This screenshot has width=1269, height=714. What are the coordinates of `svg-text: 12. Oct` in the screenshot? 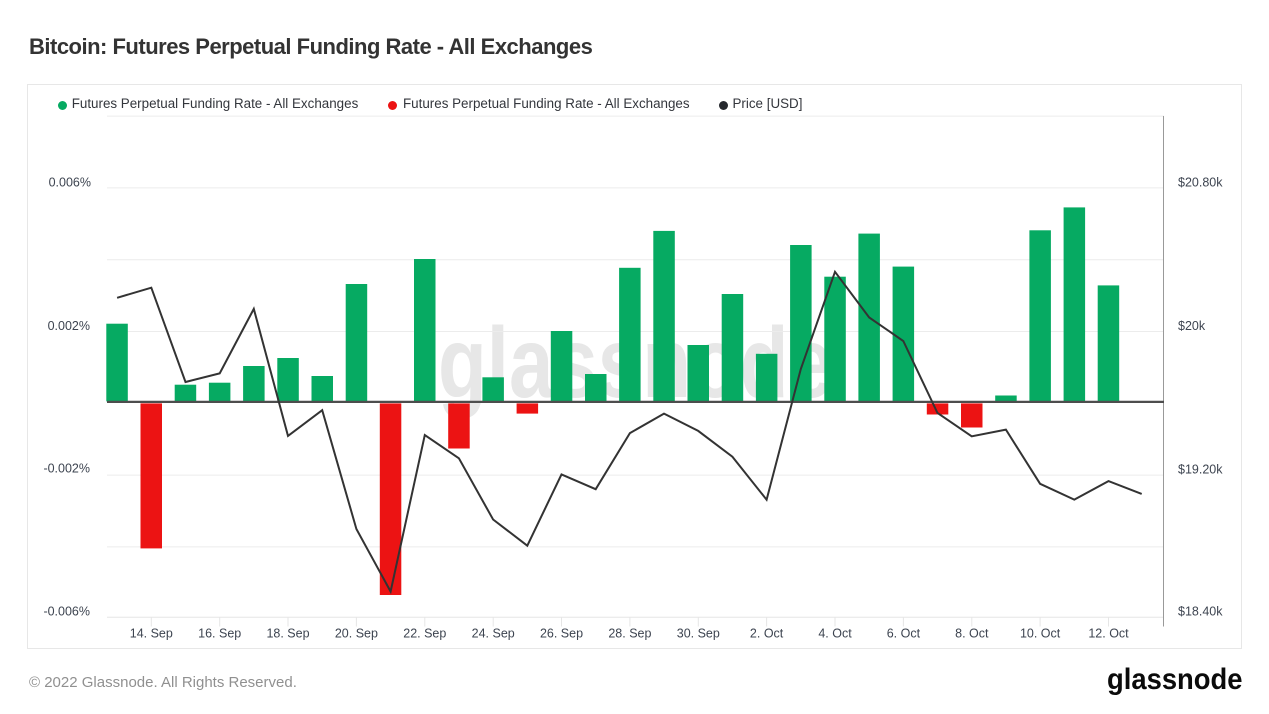 It's located at (1108, 634).